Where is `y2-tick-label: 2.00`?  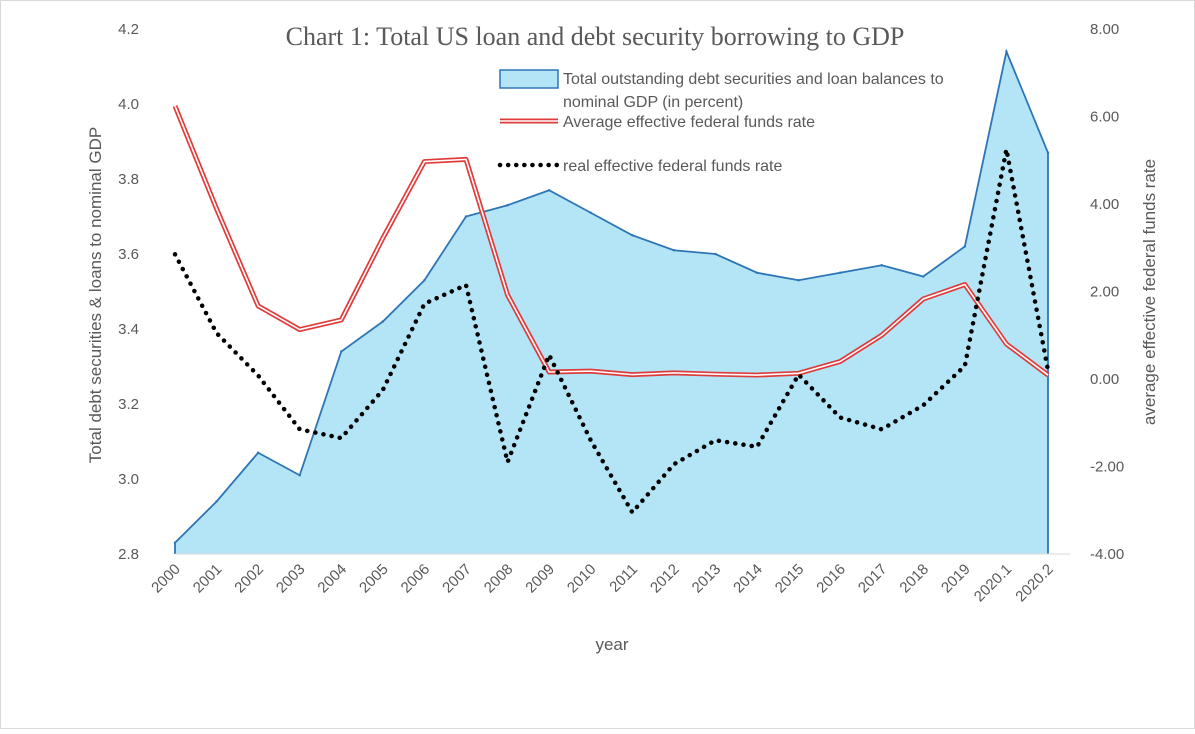 y2-tick-label: 2.00 is located at coordinates (1104, 292).